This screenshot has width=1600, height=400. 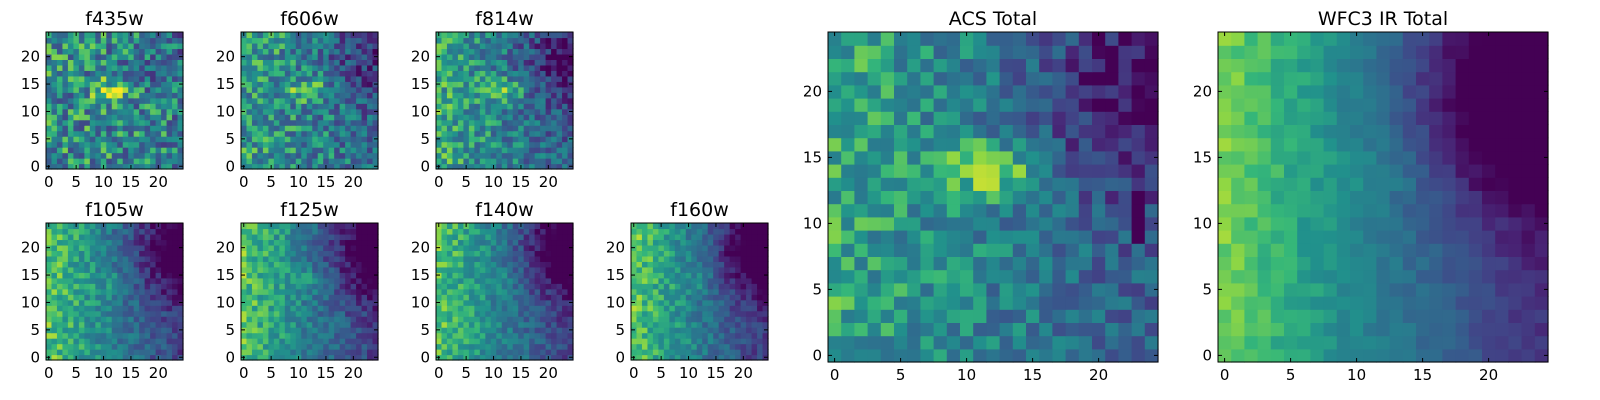 I want to click on y-tick-label: 20, so click(x=615, y=248).